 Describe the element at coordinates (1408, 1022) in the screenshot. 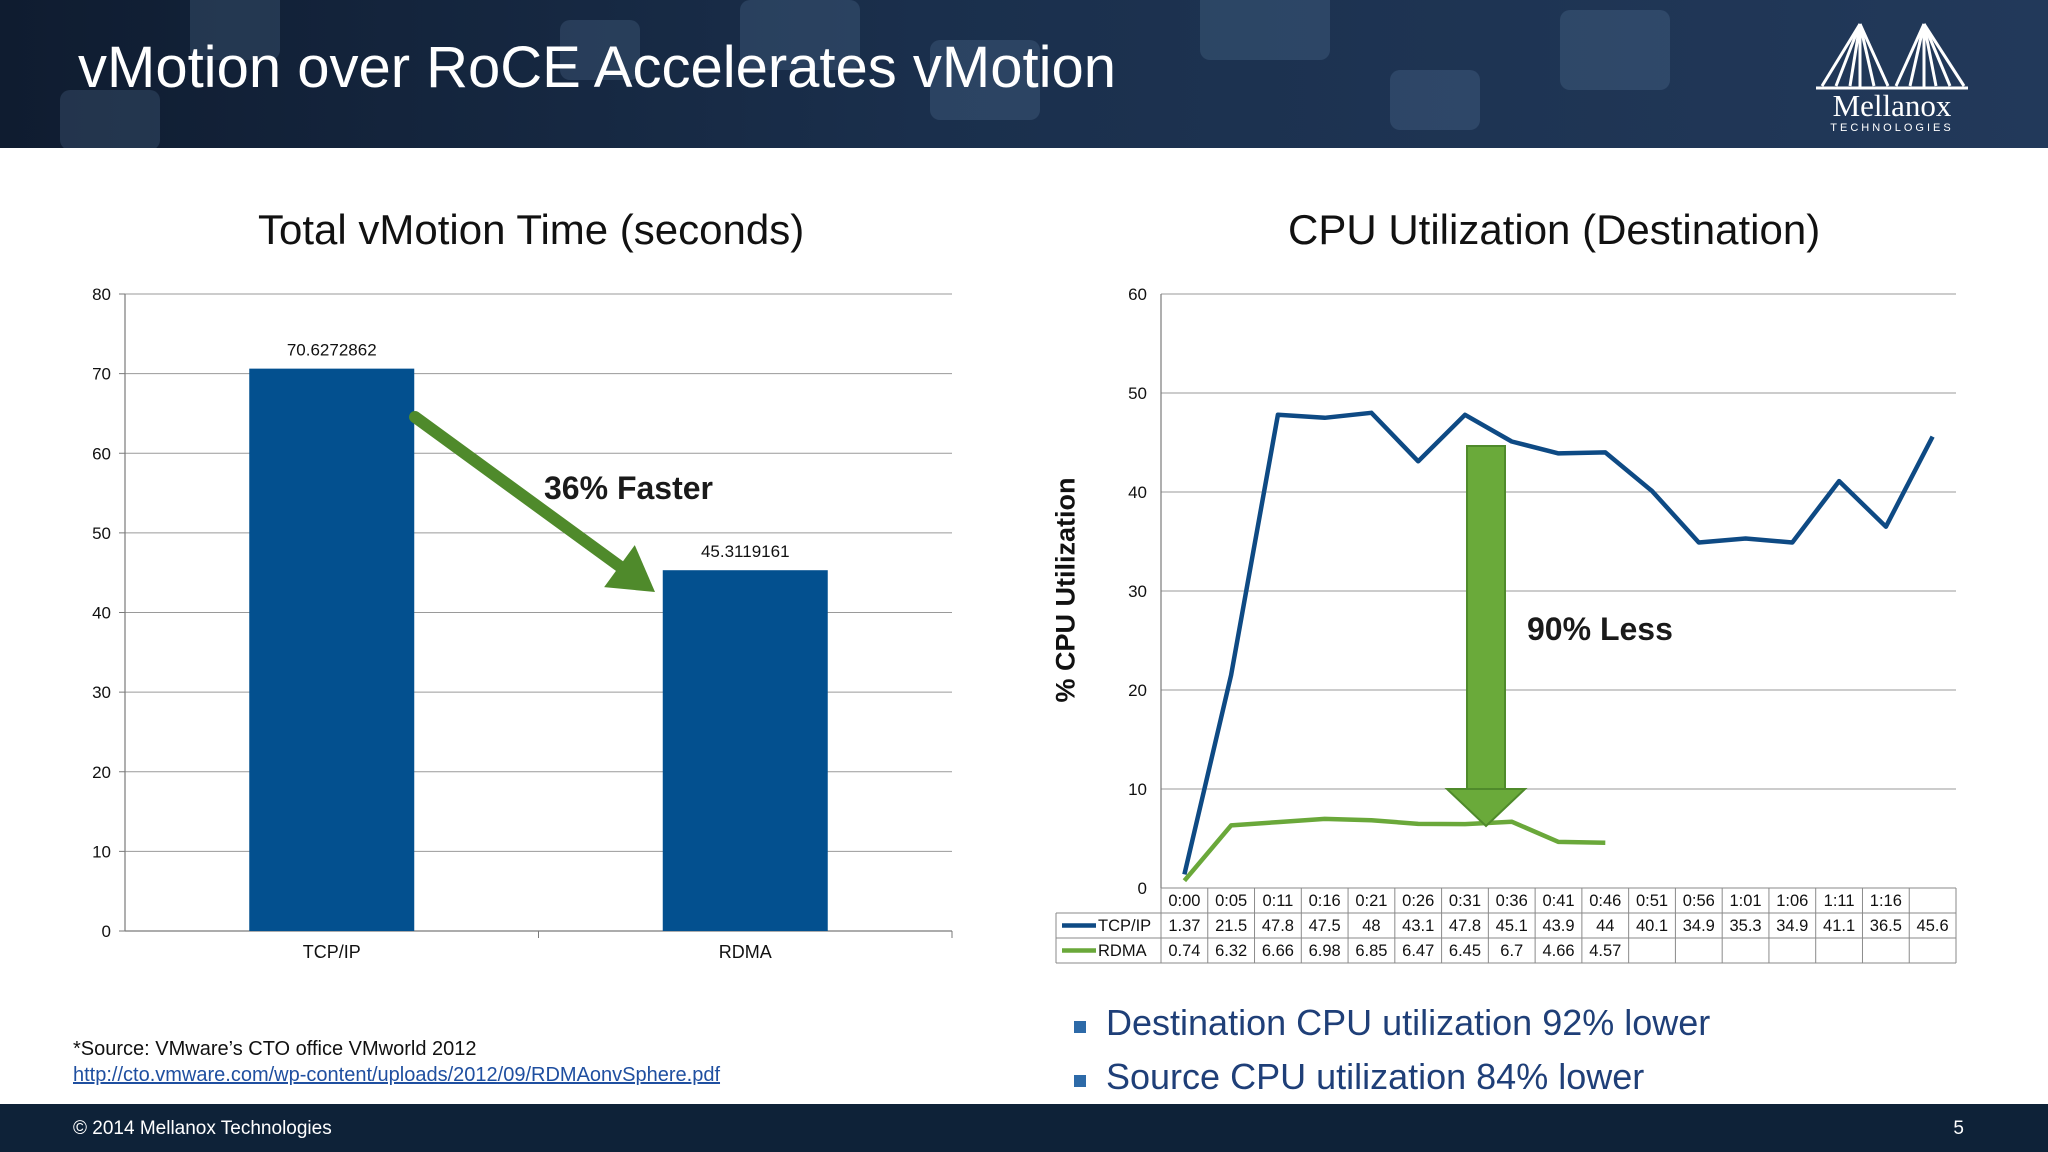

I see `bullet-text: Destination CPU utilization 92% lower` at that location.